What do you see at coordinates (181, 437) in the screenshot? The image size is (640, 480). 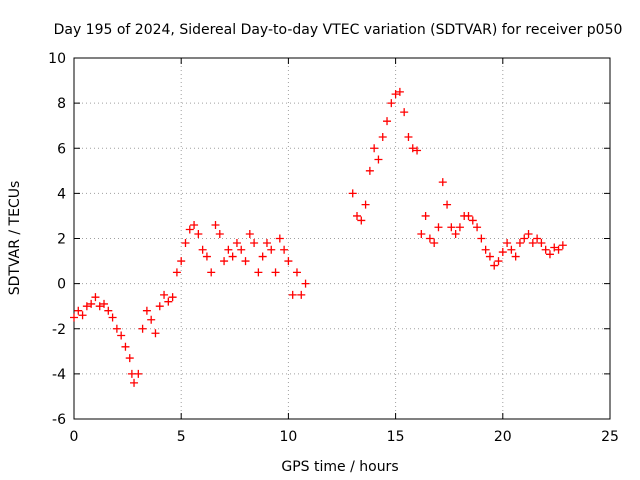 I see `x-tick-label: 5` at bounding box center [181, 437].